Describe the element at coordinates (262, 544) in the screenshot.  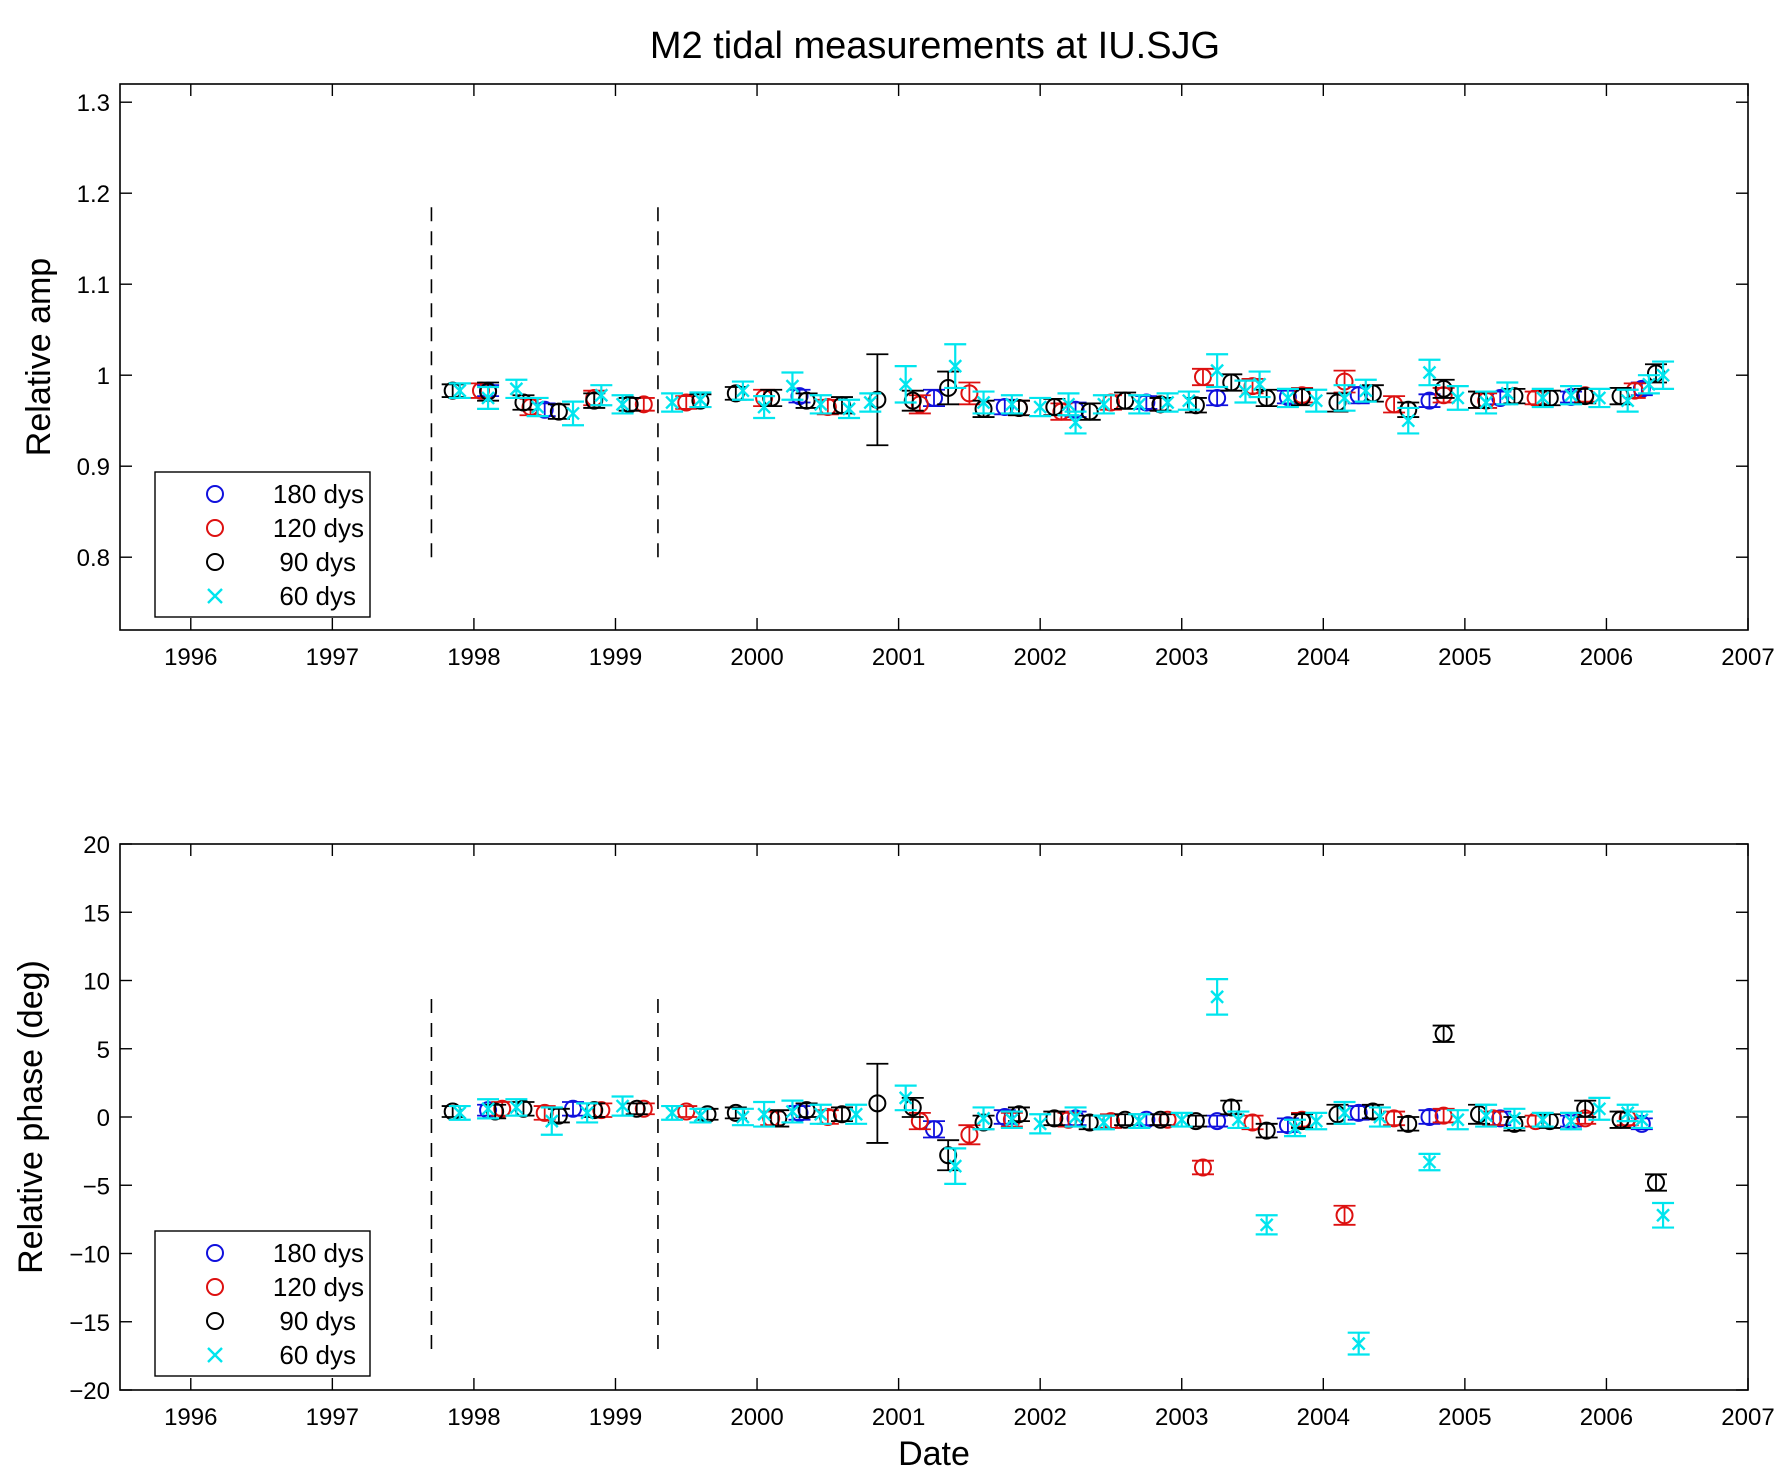
I see `amplitude-legend: 180 dys 120 dys 90 dys 60 dys` at that location.